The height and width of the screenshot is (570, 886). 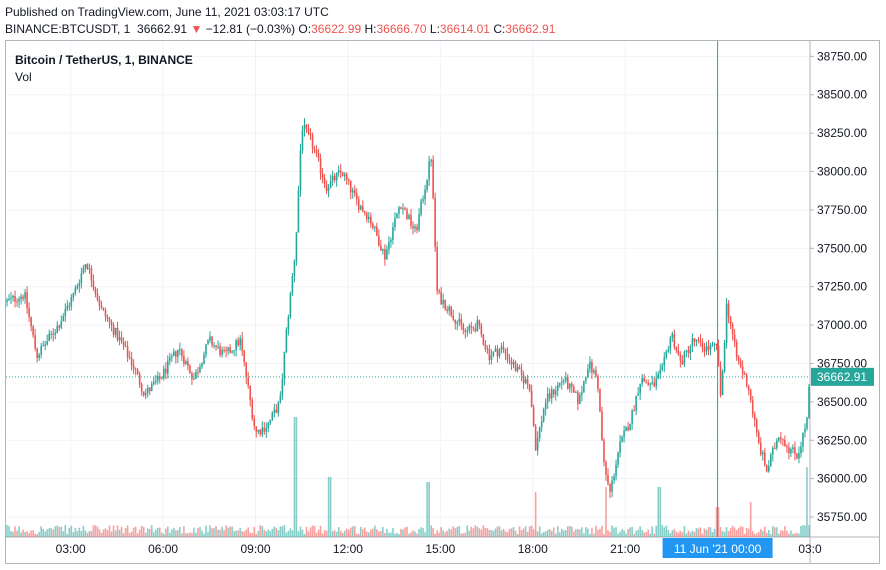 What do you see at coordinates (842, 377) in the screenshot?
I see `last-price-badge-label: 36662.91` at bounding box center [842, 377].